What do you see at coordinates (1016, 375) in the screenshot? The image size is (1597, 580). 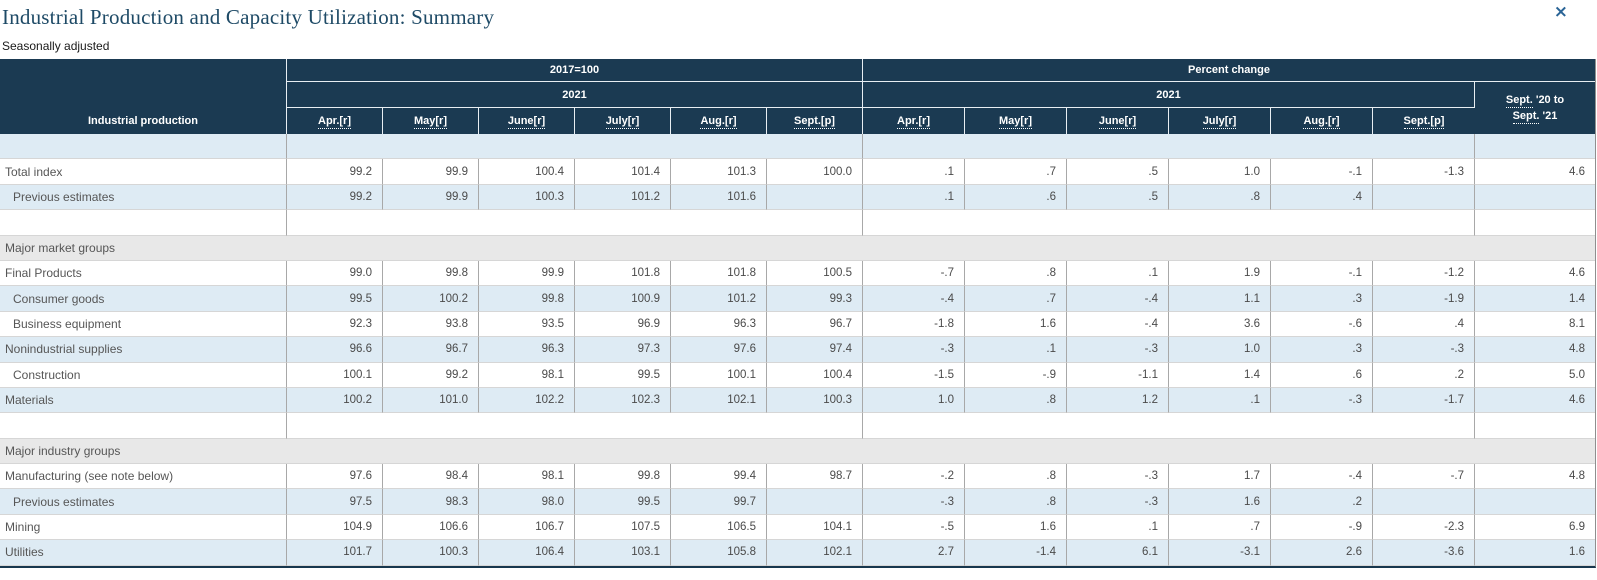 I see `pct-value-2: -.9` at bounding box center [1016, 375].